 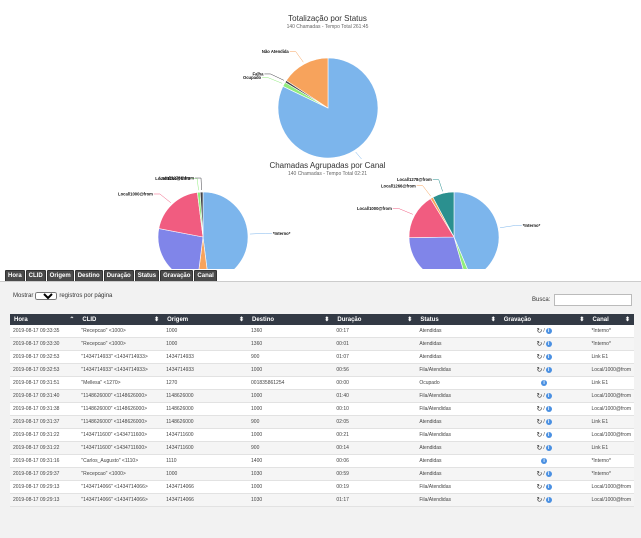 What do you see at coordinates (121, 357) in the screenshot?
I see `cell-clid: "1434714933" <1434714933>` at bounding box center [121, 357].